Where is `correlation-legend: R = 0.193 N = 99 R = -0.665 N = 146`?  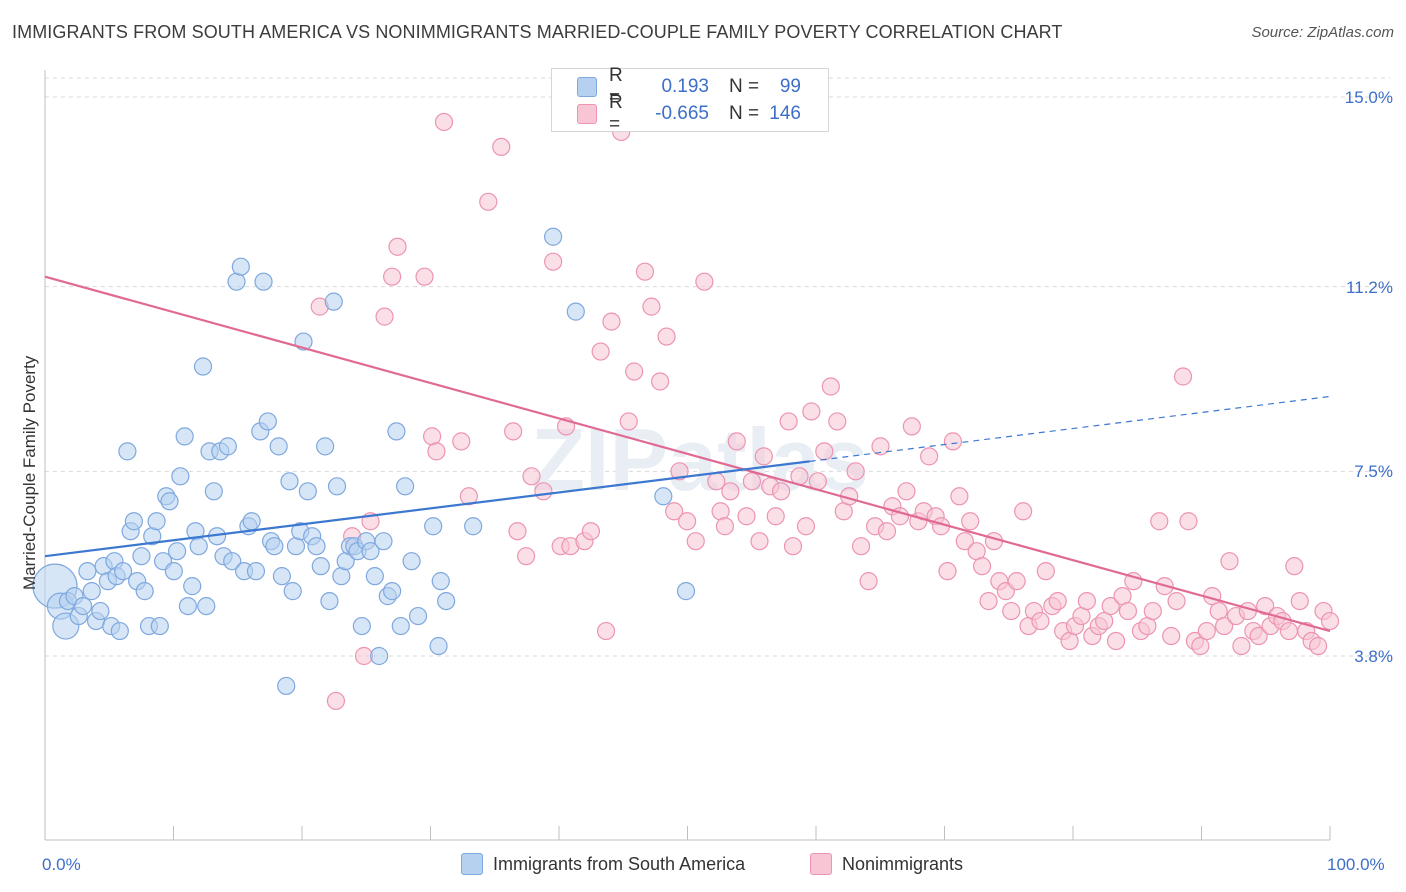
correlation-legend: R = 0.193 N = 99 R = -0.665 N = 146 is located at coordinates (690, 100).